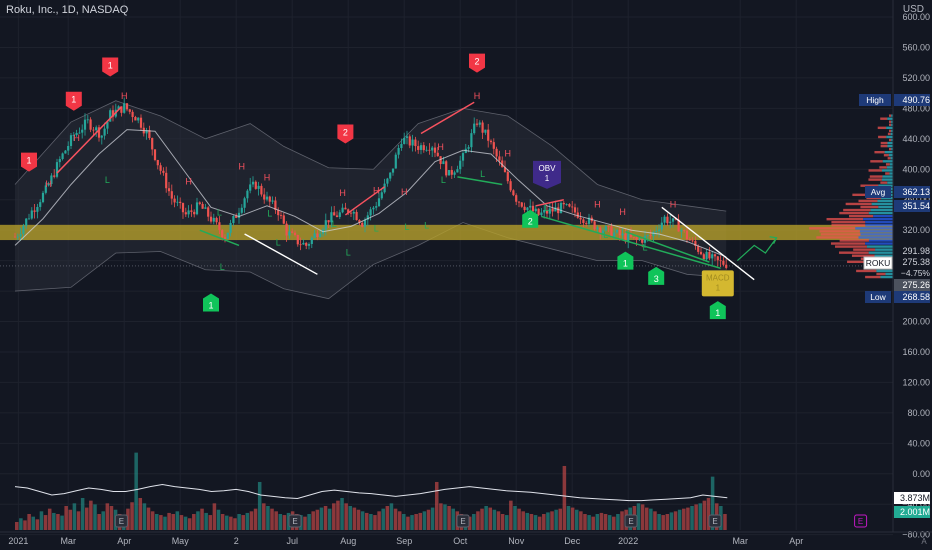 This screenshot has height=550, width=932. What do you see at coordinates (548, 168) in the screenshot?
I see `obv-signal-label: OBV` at bounding box center [548, 168].